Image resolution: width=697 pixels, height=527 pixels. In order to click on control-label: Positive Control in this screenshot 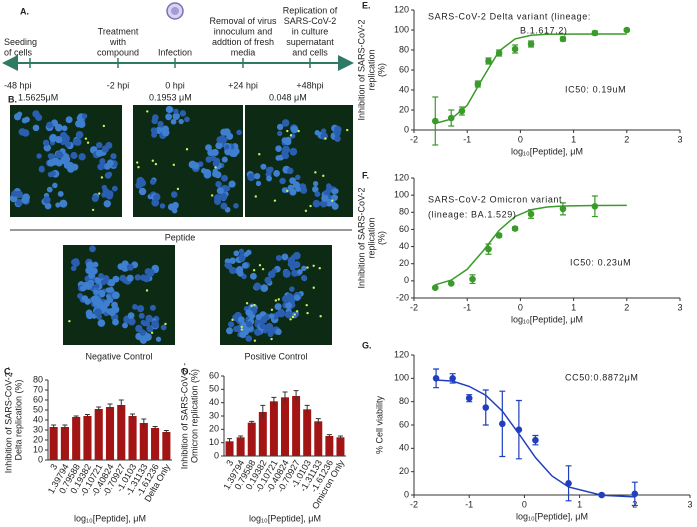, I will do `click(275, 356)`.